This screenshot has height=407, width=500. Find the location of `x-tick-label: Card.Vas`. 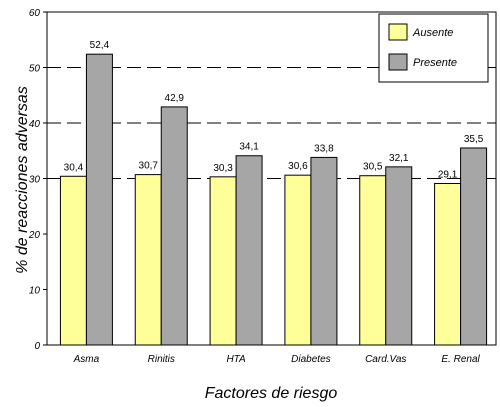

x-tick-label: Card.Vas is located at coordinates (385, 359).